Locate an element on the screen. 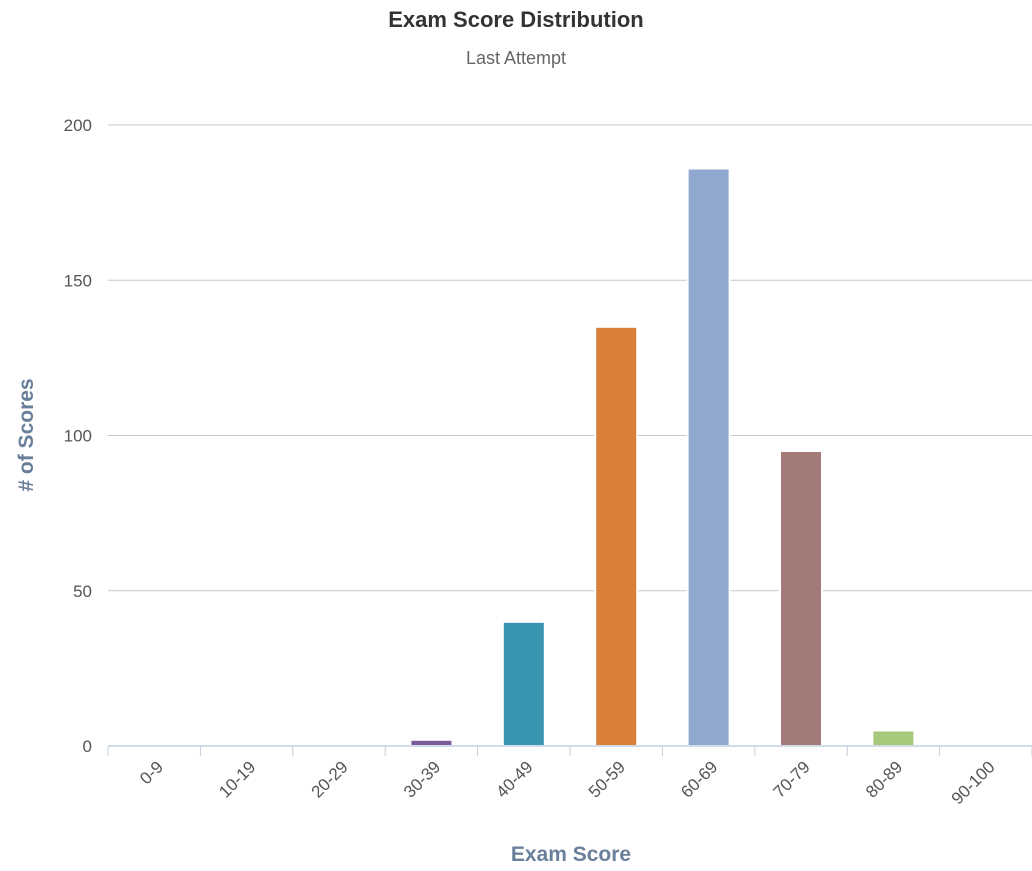 The image size is (1032, 871). y-axis-tick-labels: 0 50 100 150 200 is located at coordinates (78, 436).